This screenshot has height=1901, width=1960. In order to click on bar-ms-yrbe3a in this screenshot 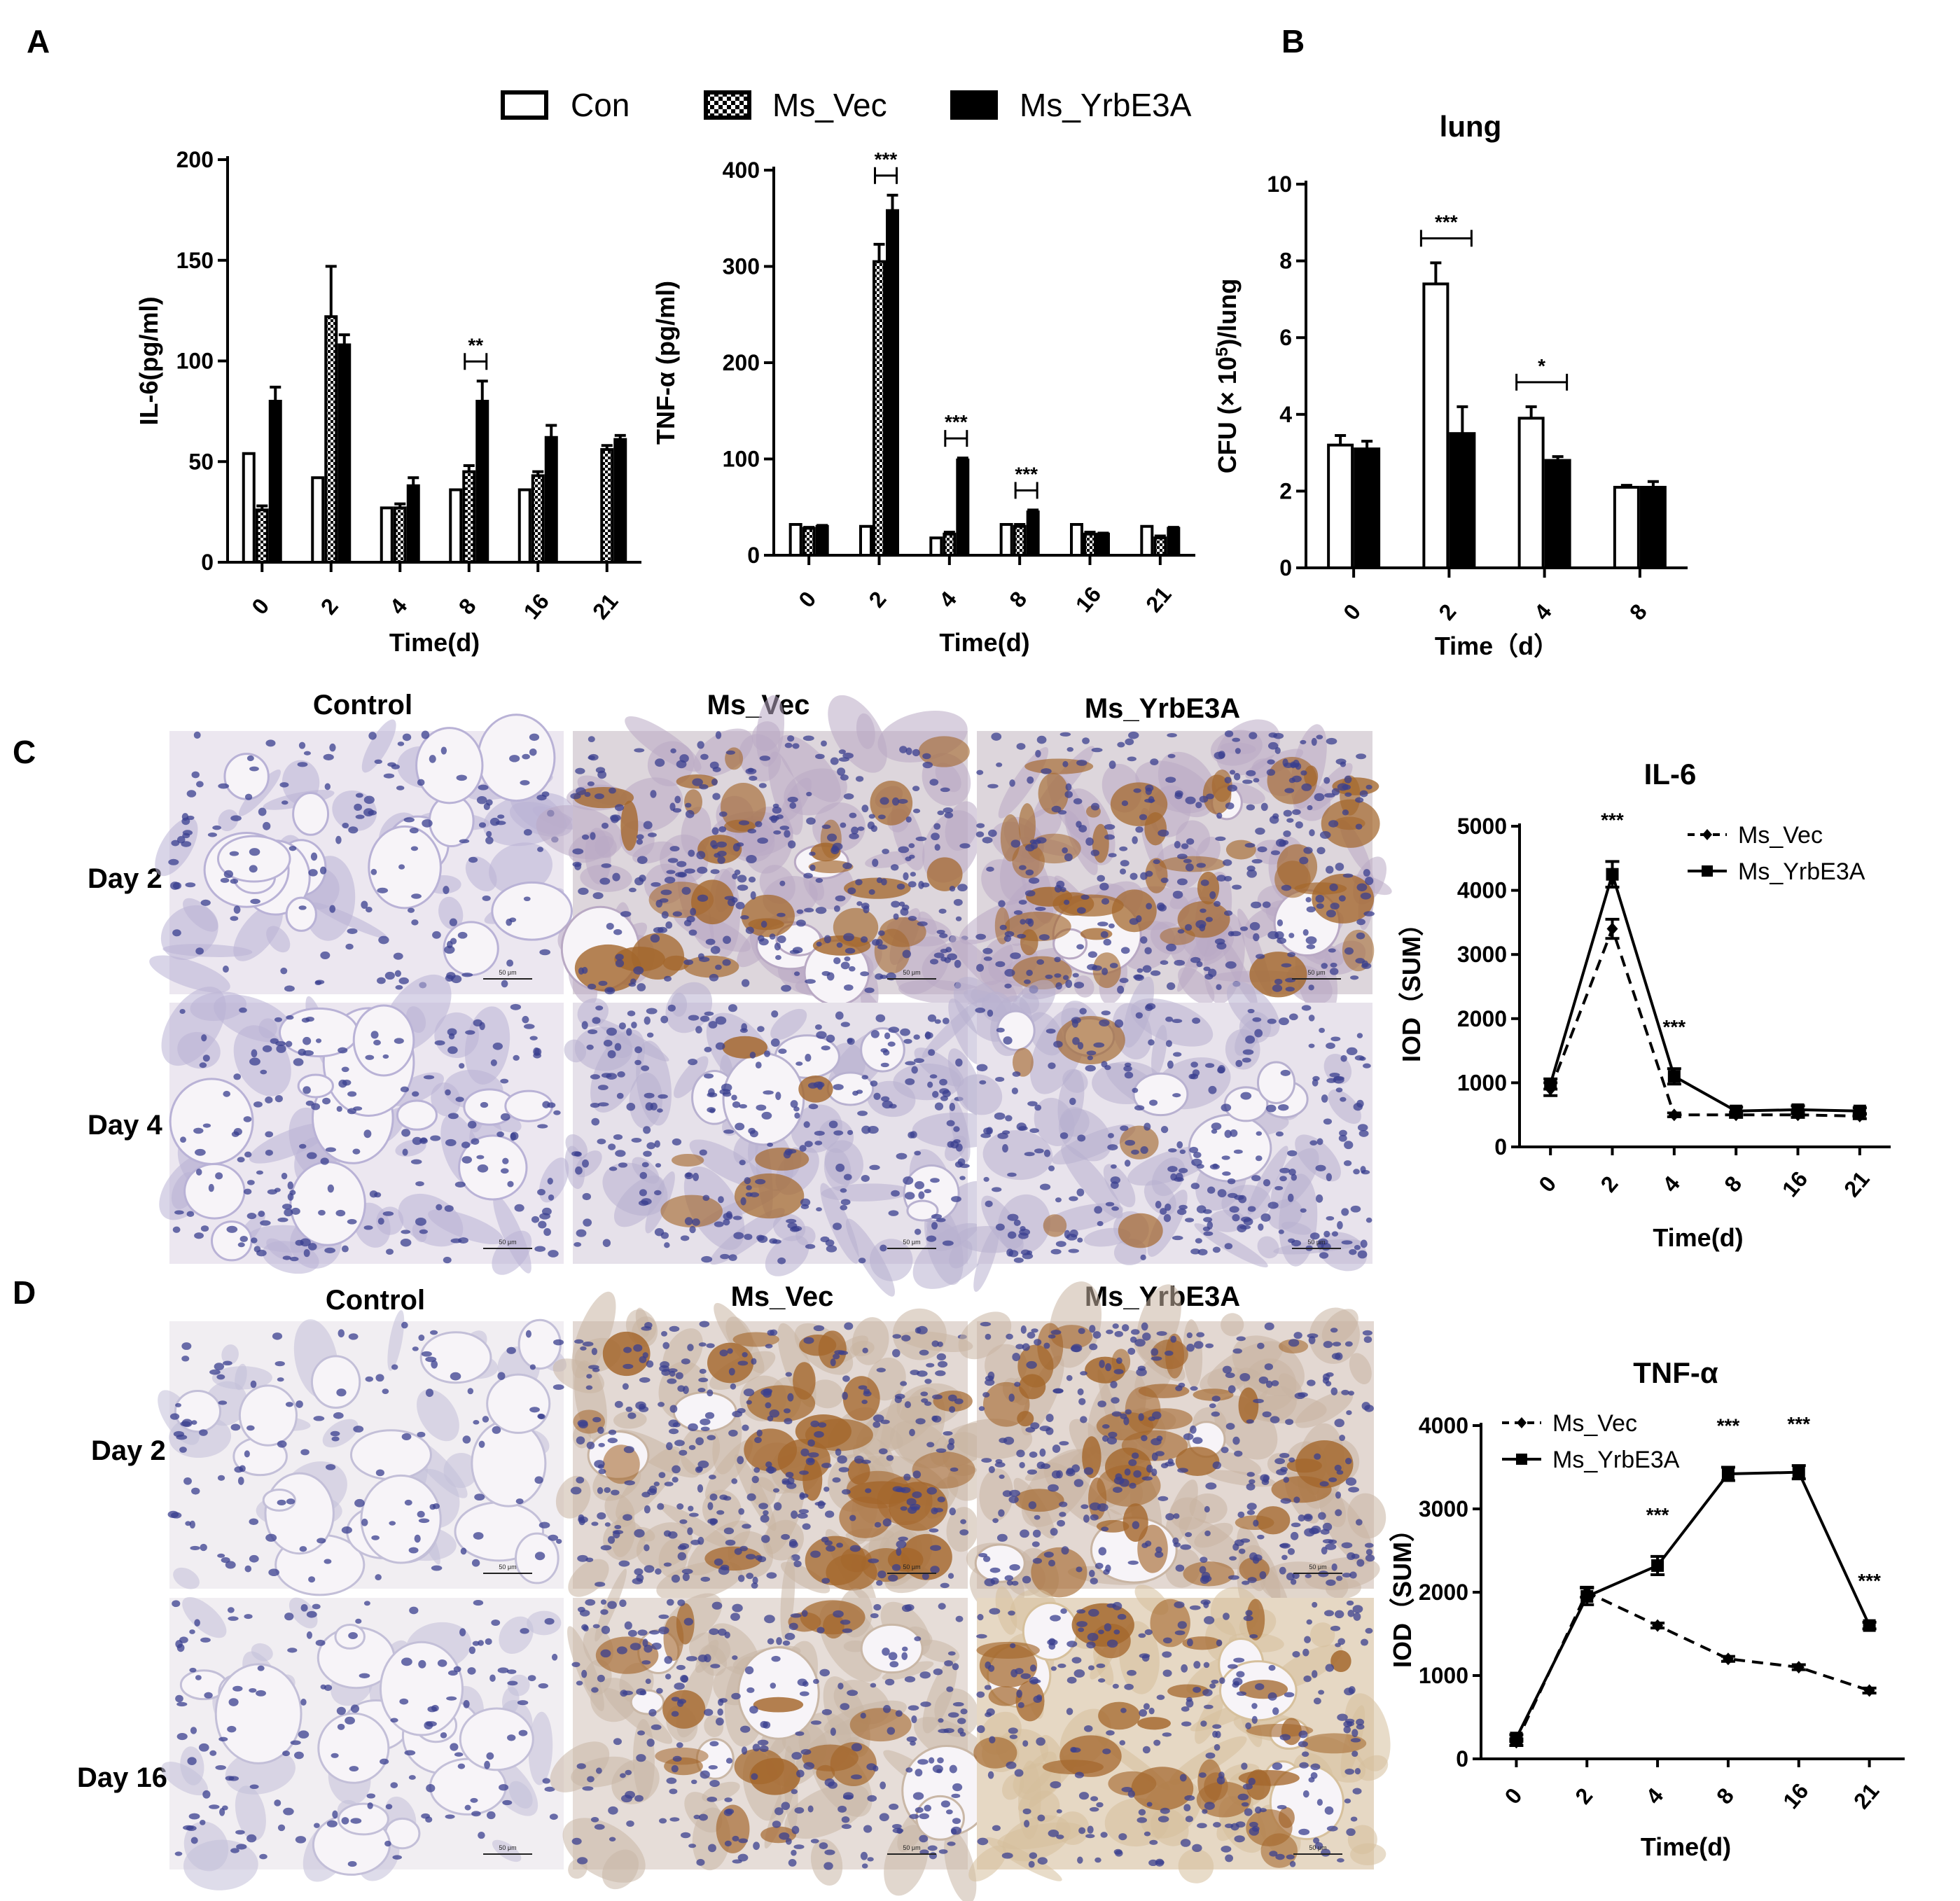, I will do `click(551, 500)`.